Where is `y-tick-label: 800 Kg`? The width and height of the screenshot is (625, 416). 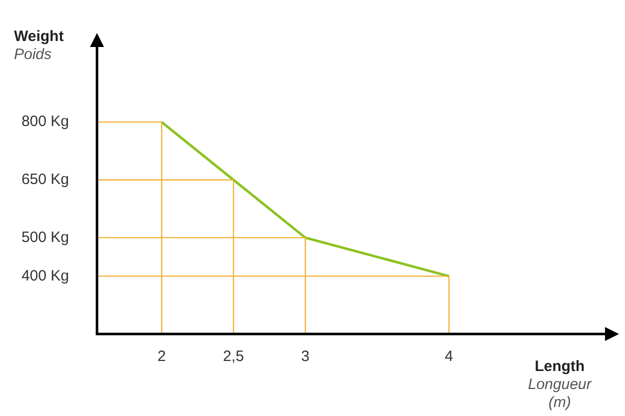
y-tick-label: 800 Kg is located at coordinates (45, 121).